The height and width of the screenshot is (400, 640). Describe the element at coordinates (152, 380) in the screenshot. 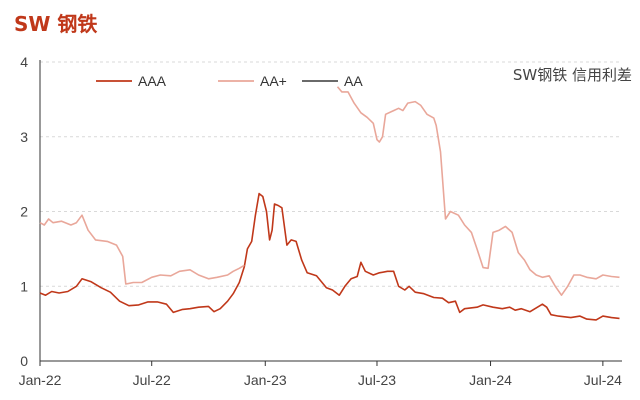

I see `x-tick-label: Jul-22` at that location.